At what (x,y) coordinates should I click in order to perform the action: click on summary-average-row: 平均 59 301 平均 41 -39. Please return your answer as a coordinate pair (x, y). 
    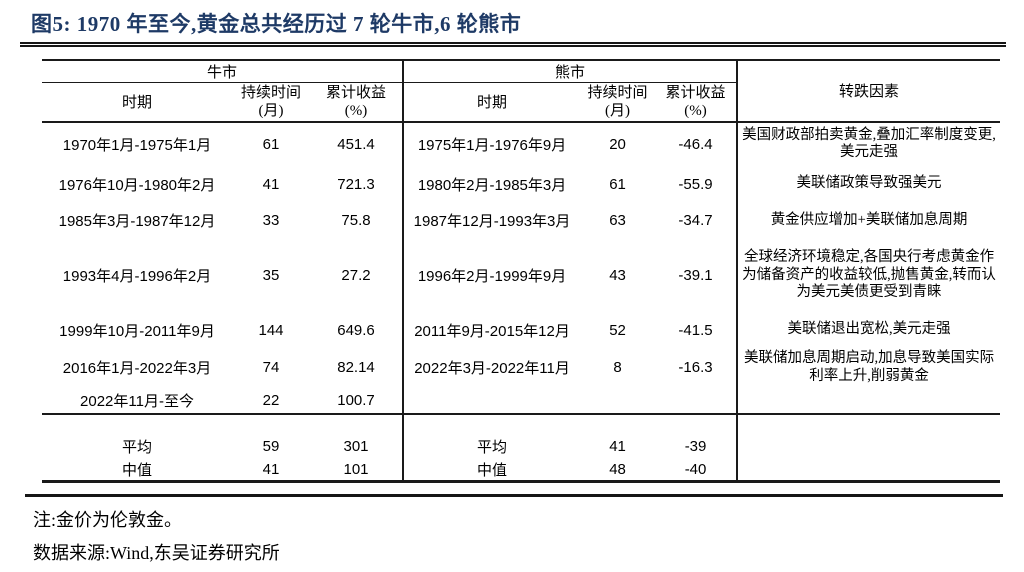
    Looking at the image, I should click on (521, 446).